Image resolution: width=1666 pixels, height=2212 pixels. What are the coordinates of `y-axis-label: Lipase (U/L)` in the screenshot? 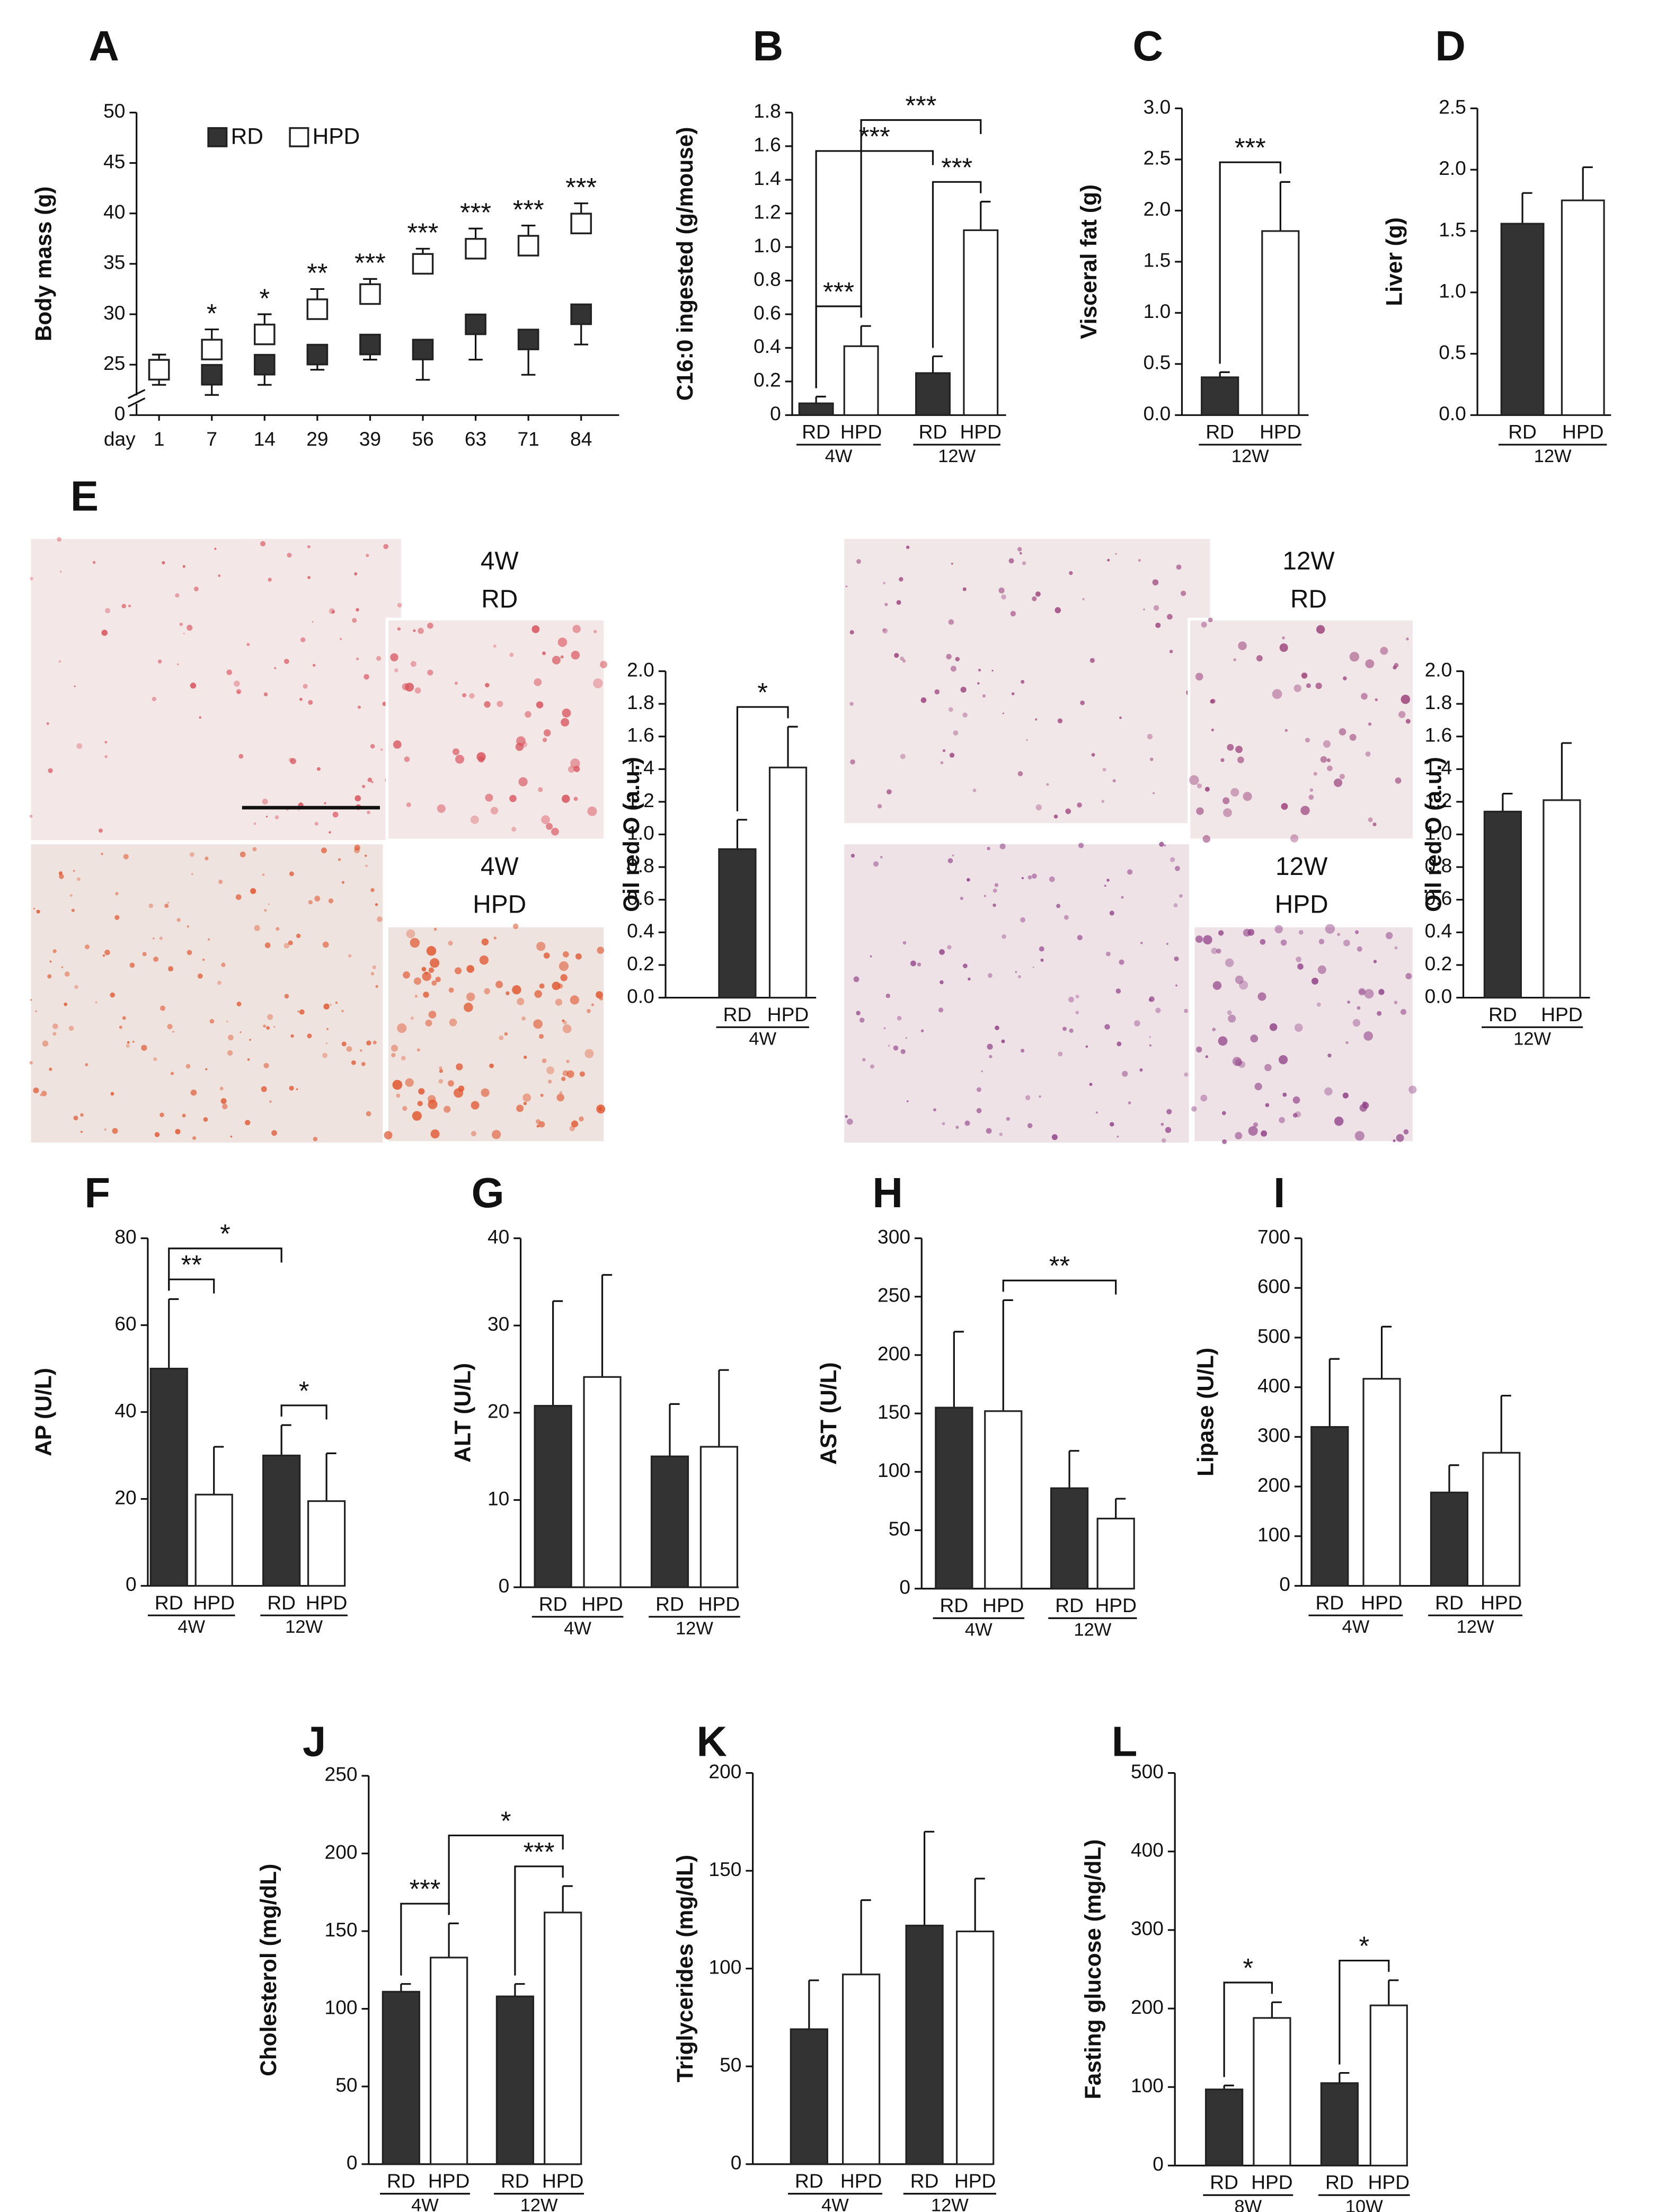 It's located at (1206, 1412).